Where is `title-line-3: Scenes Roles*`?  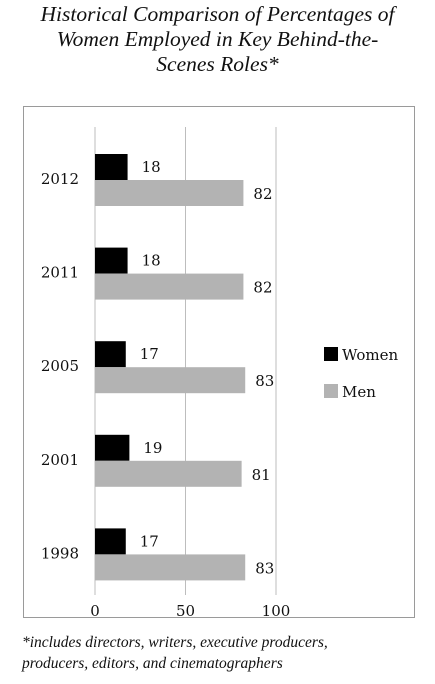
title-line-3: Scenes Roles* is located at coordinates (217, 64).